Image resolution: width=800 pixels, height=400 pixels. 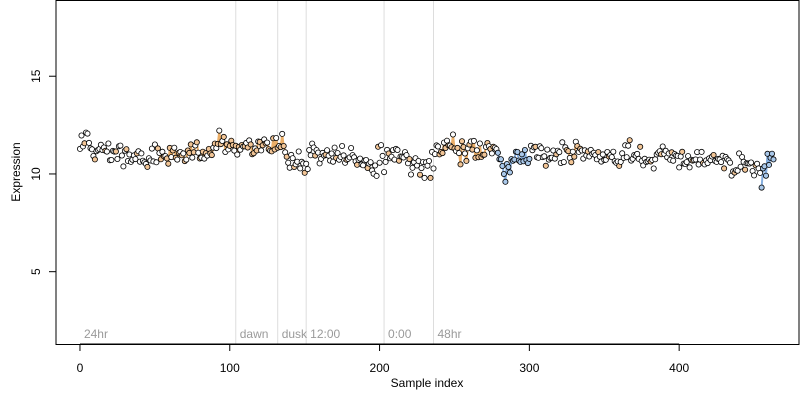 What do you see at coordinates (679, 368) in the screenshot?
I see `x-tick-label-4: 400` at bounding box center [679, 368].